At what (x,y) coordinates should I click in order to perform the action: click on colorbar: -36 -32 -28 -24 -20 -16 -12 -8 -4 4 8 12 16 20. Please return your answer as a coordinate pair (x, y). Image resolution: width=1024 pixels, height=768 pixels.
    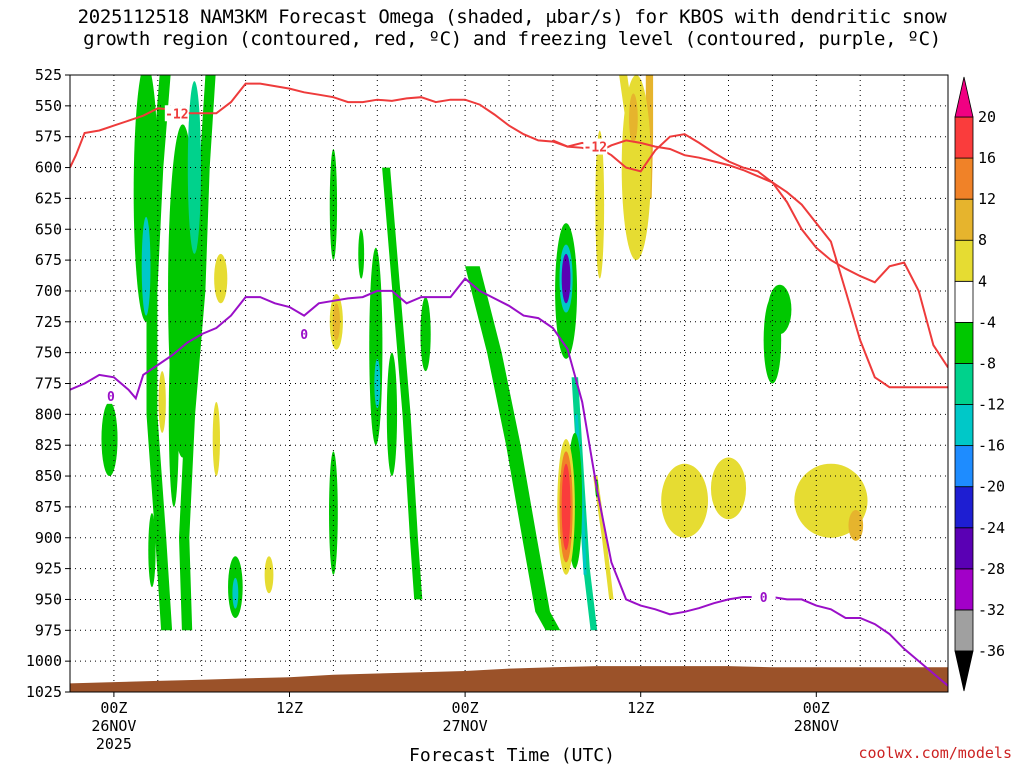
    Looking at the image, I should click on (979, 384).